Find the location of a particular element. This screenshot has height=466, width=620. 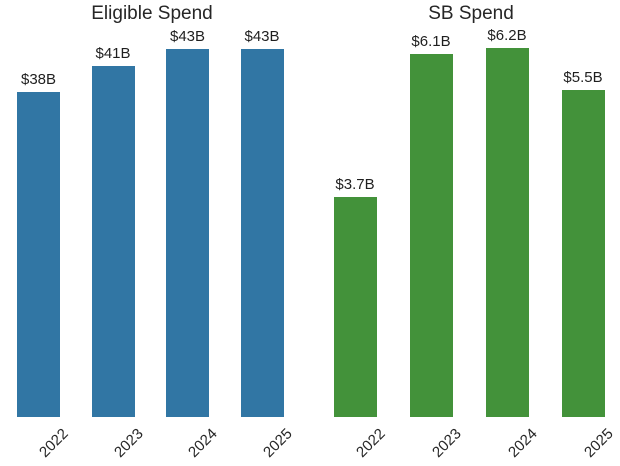

bar-value-label: $6.2B is located at coordinates (507, 35).